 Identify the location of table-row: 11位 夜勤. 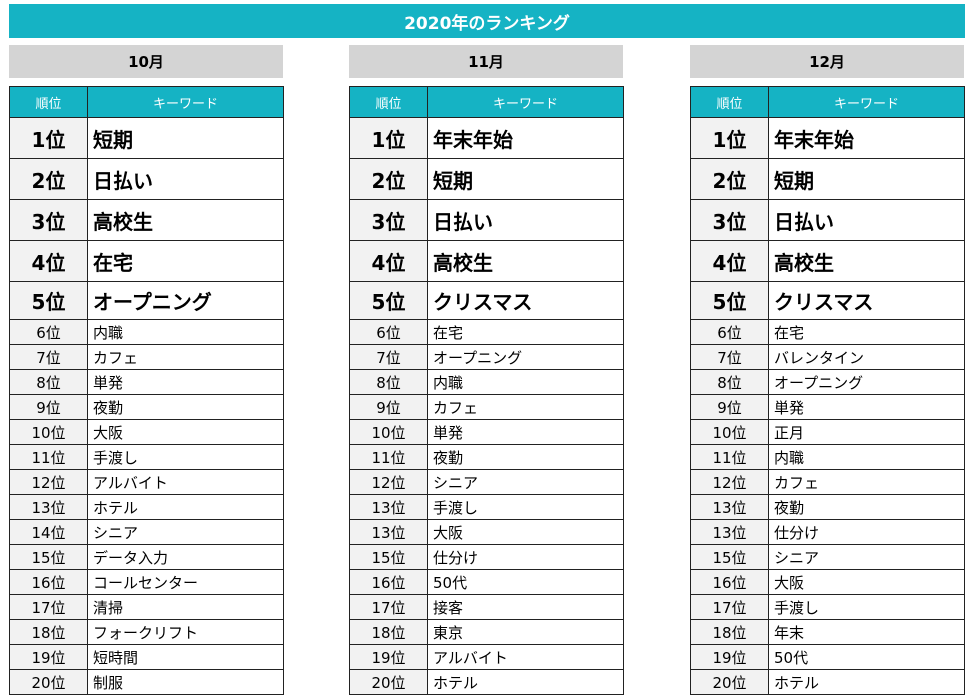
(486, 457).